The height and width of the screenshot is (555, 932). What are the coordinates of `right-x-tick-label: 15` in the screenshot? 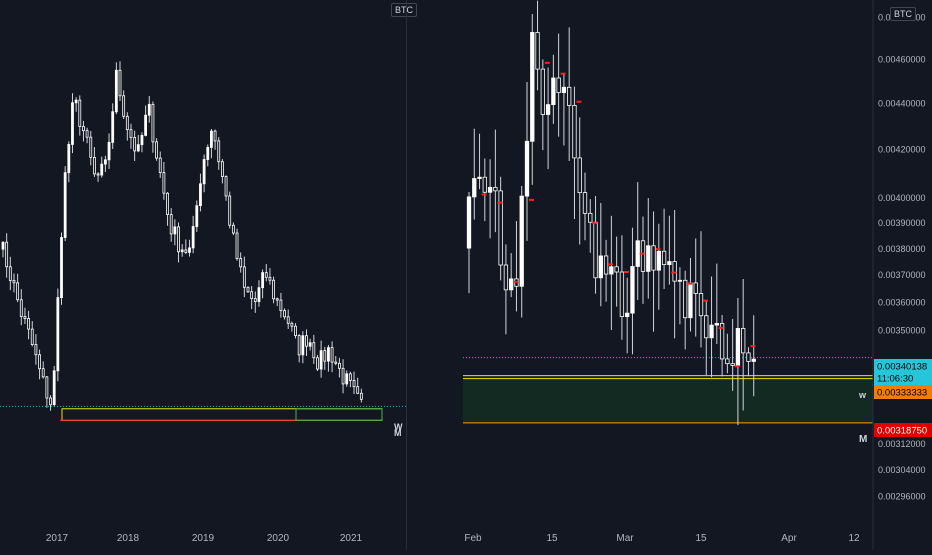 It's located at (701, 538).